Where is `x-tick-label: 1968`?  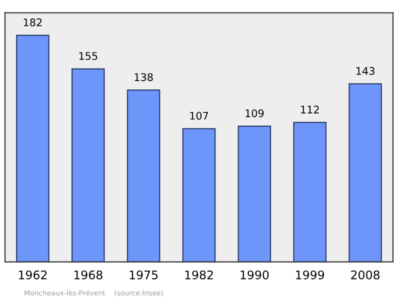 x-tick-label: 1968 is located at coordinates (88, 275).